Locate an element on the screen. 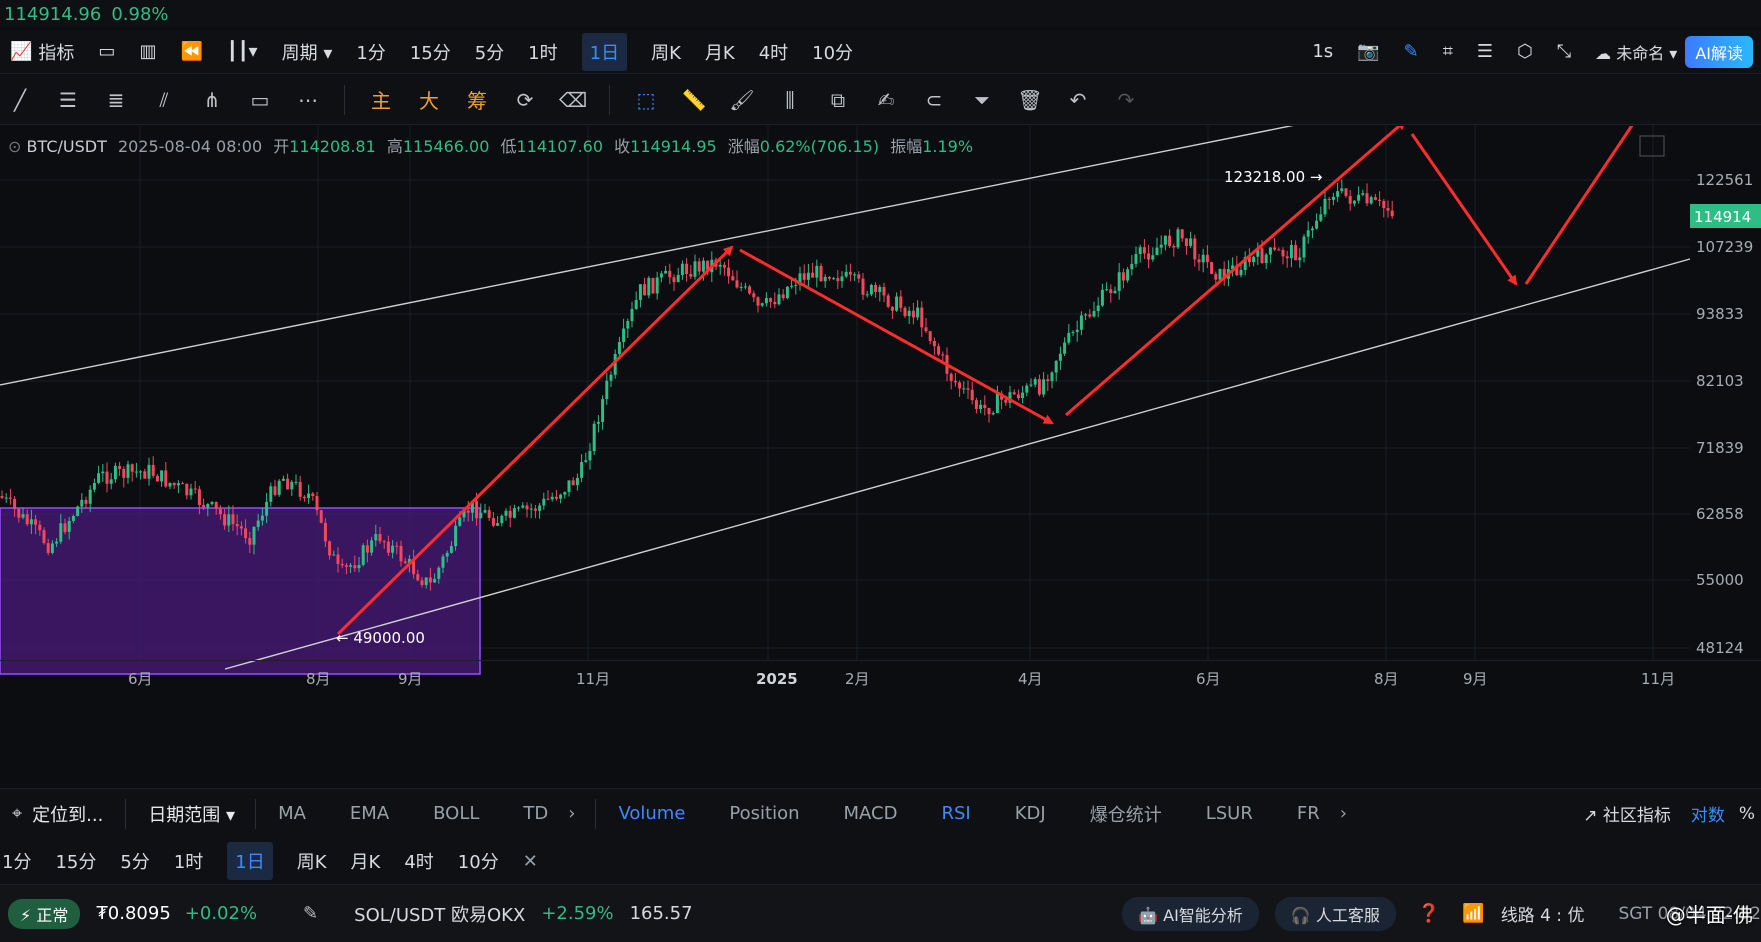  list-icon: ☰ is located at coordinates (1484, 51).